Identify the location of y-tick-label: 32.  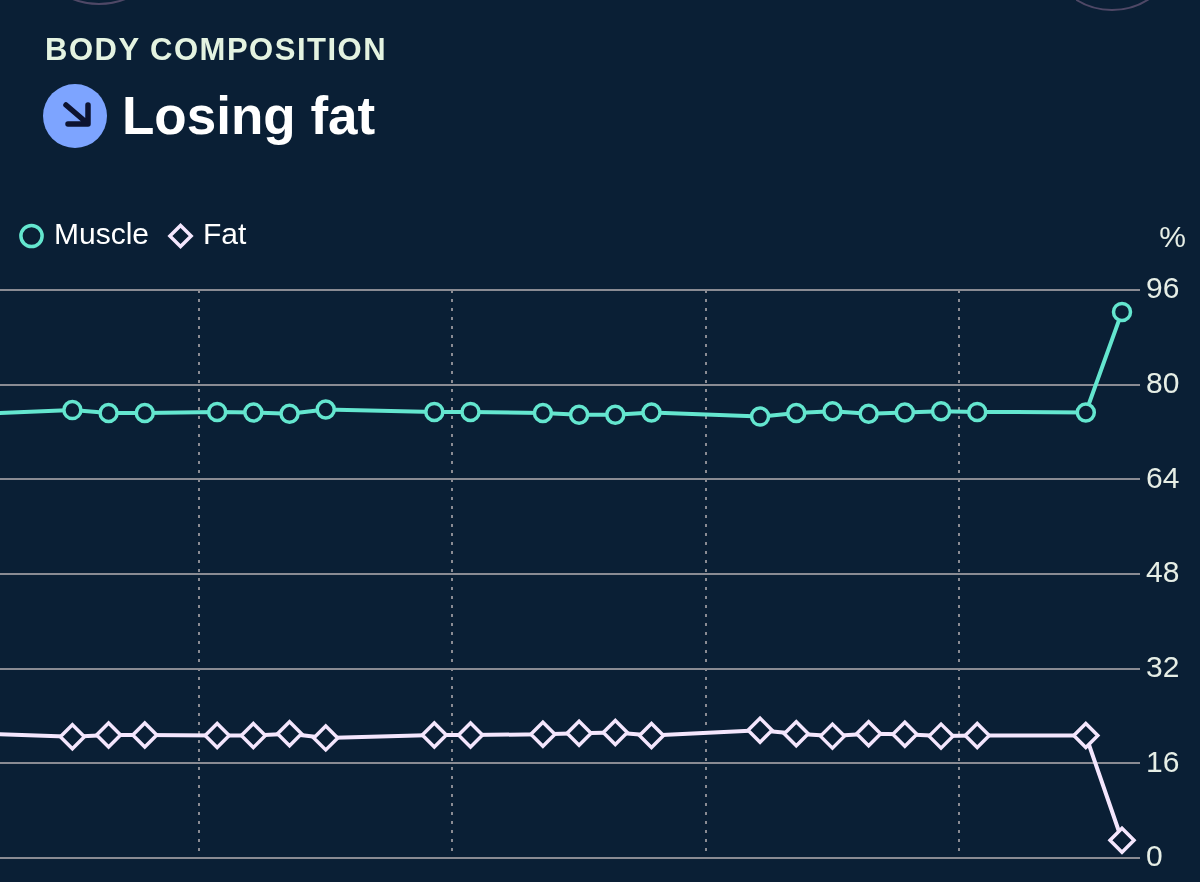
(1163, 666).